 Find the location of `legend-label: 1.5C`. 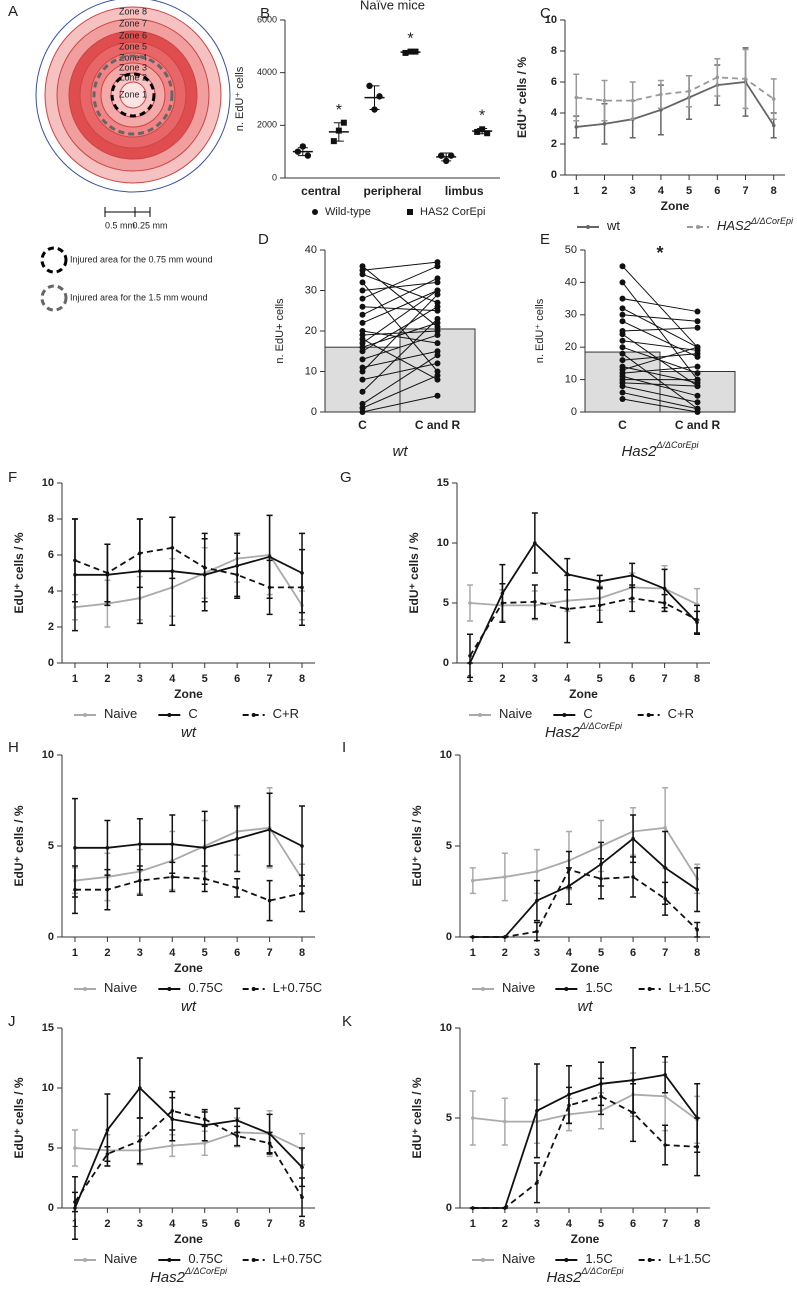

legend-label: 1.5C is located at coordinates (598, 1258).